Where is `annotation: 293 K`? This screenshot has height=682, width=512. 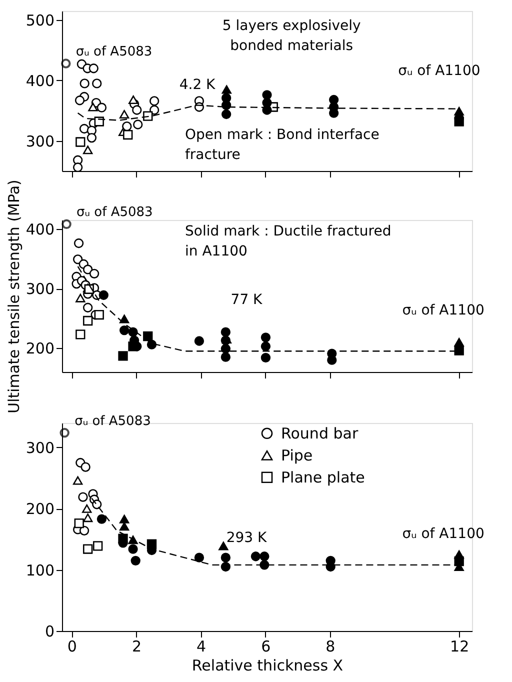 annotation: 293 K is located at coordinates (247, 538).